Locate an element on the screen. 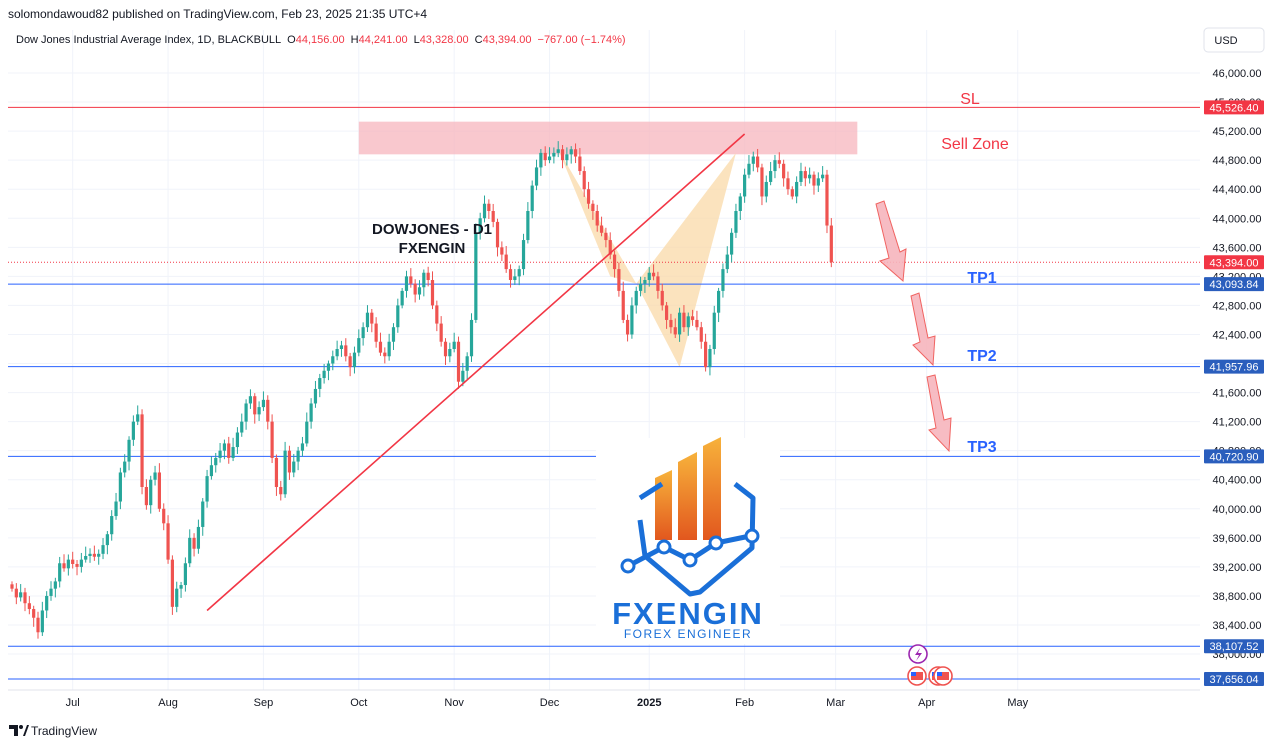  svg-text: 41,957.96 is located at coordinates (1234, 368).